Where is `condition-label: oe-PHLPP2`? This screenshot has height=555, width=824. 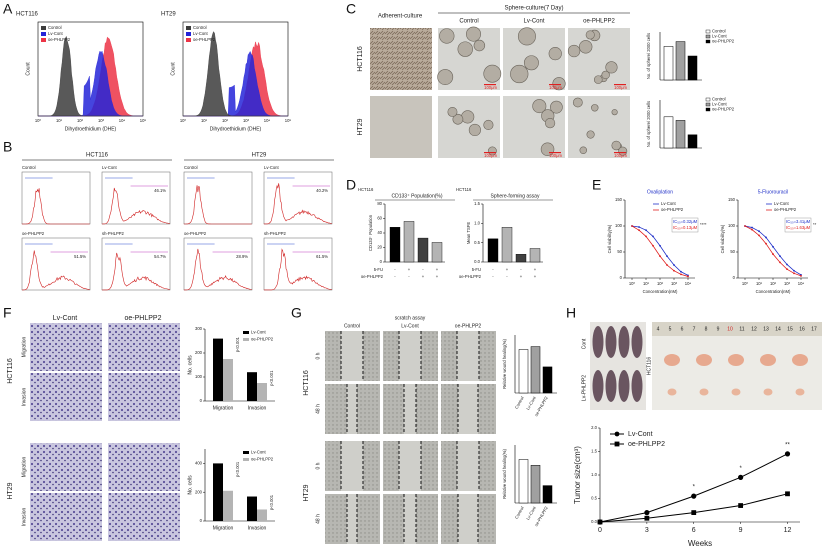 condition-label: oe-PHLPP2 is located at coordinates (372, 276).